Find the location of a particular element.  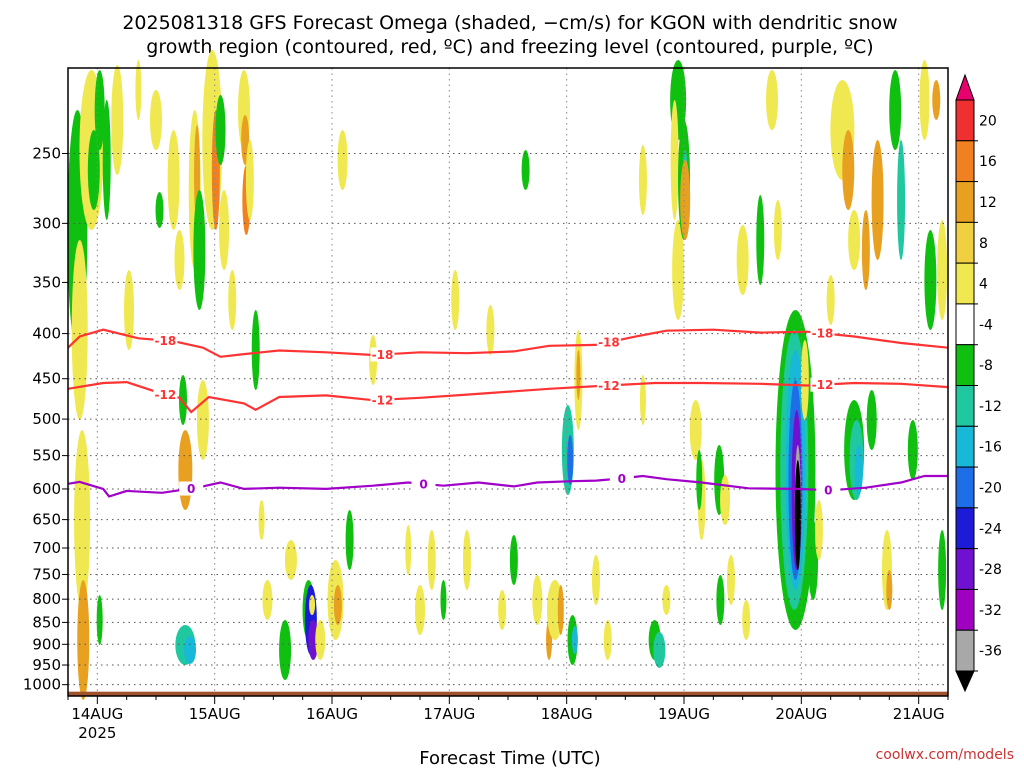

ground-band is located at coordinates (508, 693).